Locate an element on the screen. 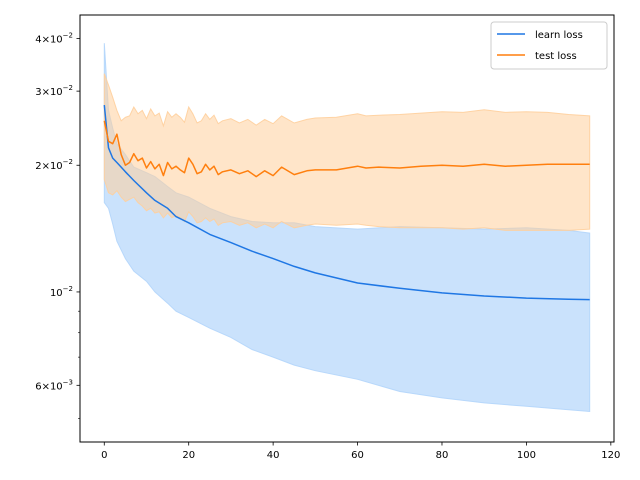 This screenshot has width=640, height=480. x-tick-label: 20 is located at coordinates (188, 455).